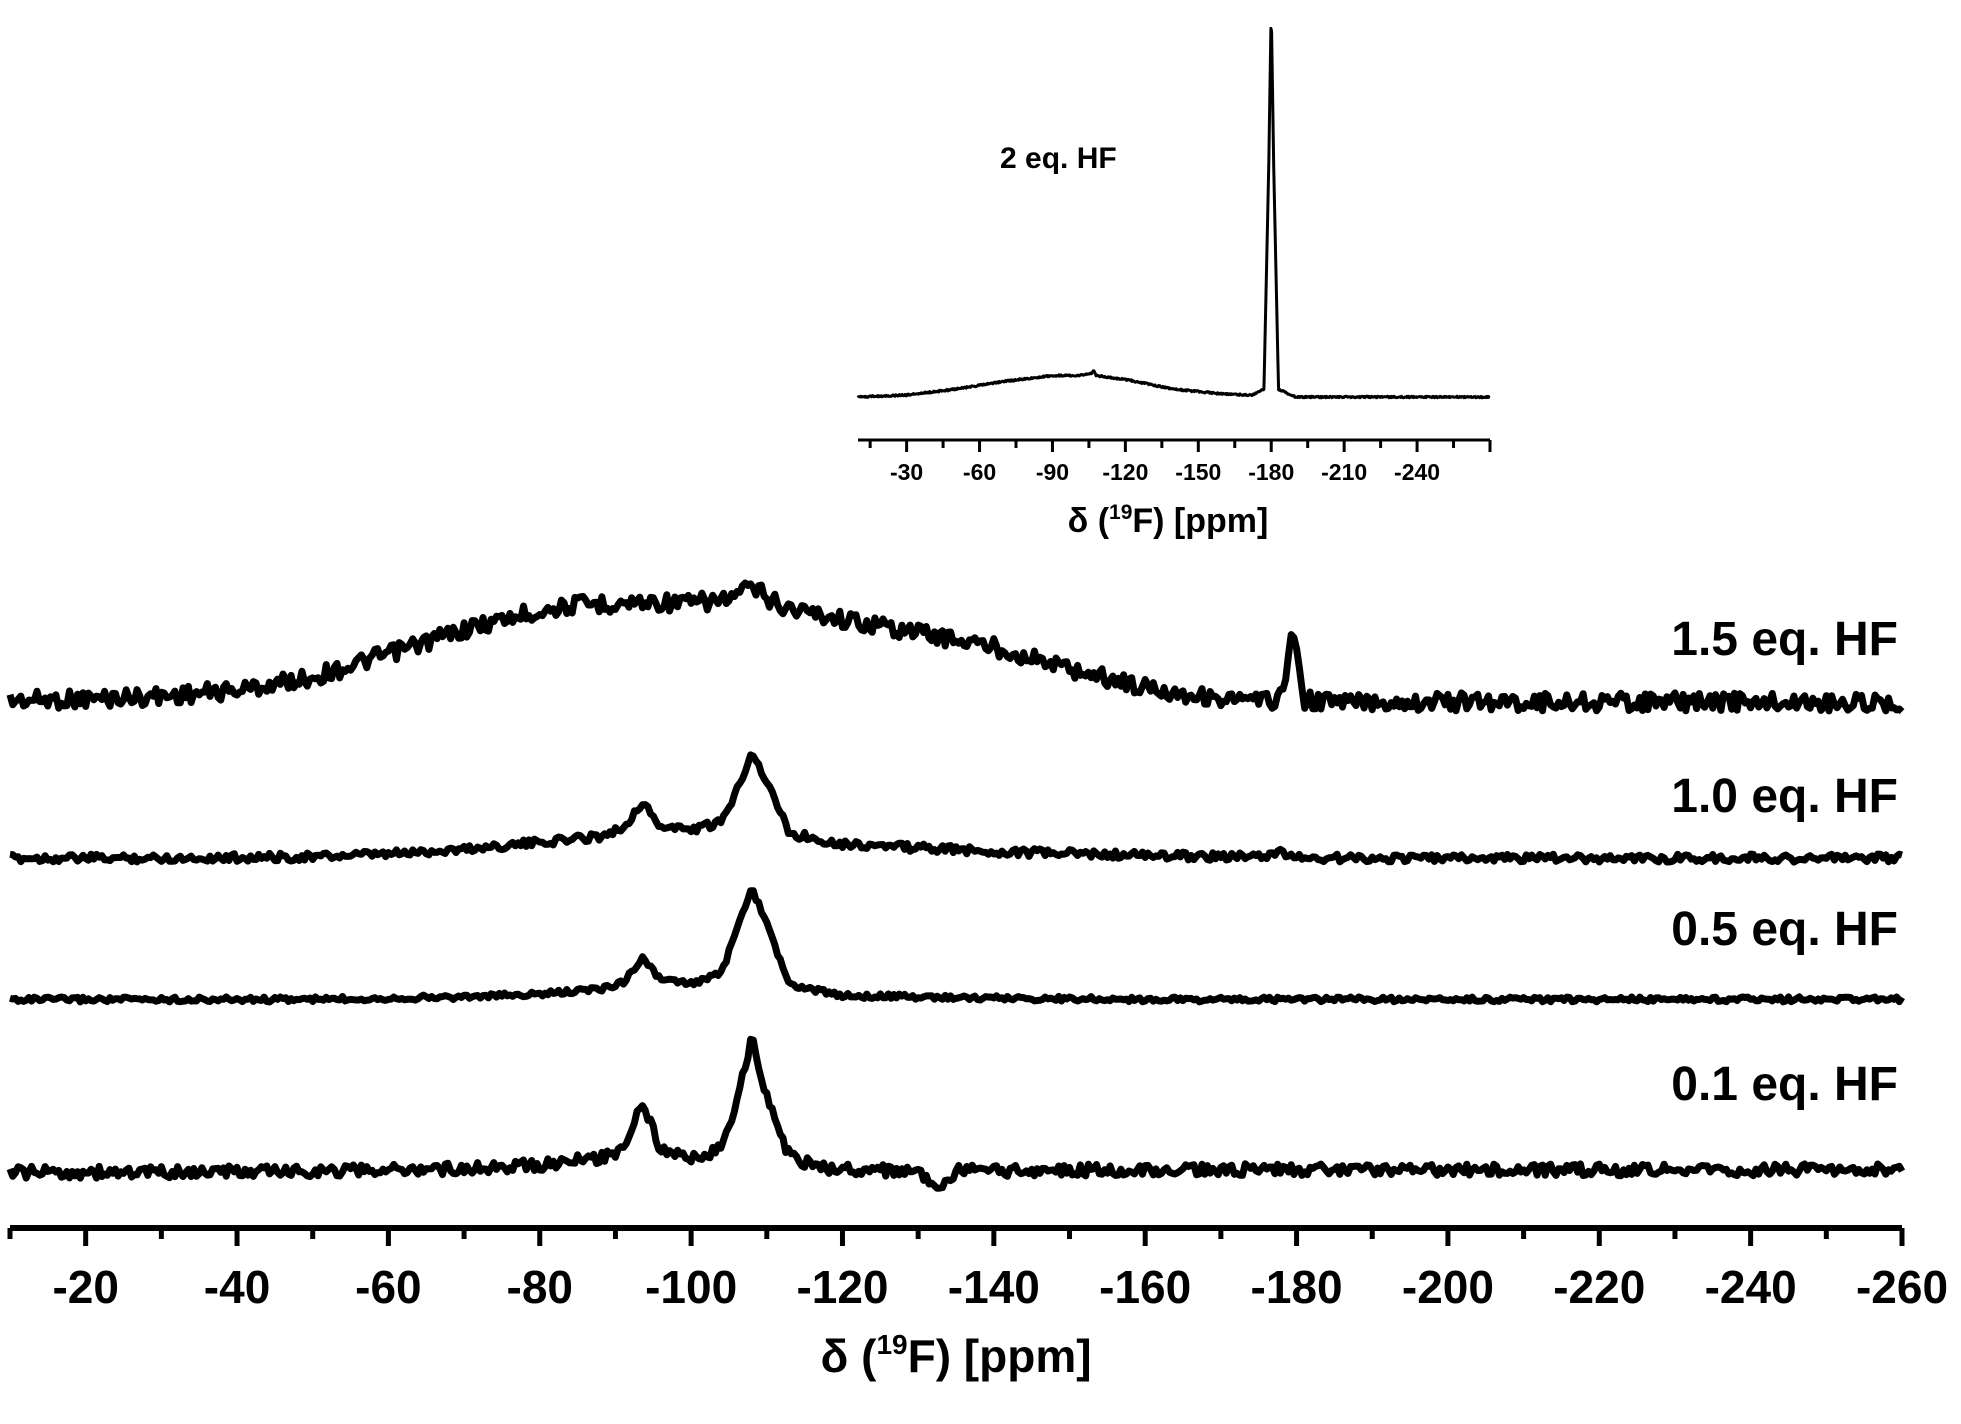 The image size is (1961, 1424). I want to click on main-series-labels: 1.5 eq. HF 1.0 eq. HF 0.5 eq. HF 0.1 eq. HF, so click(1784, 862).